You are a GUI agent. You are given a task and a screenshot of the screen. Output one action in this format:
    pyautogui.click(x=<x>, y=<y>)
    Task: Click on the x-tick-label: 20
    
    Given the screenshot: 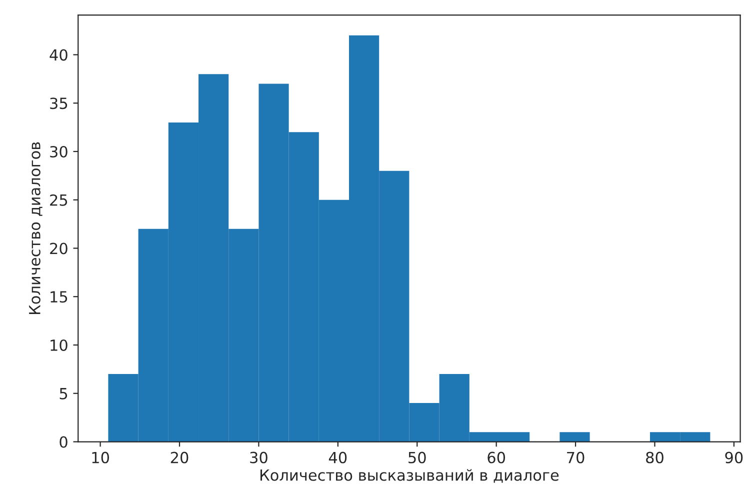 What is the action you would take?
    pyautogui.click(x=179, y=458)
    